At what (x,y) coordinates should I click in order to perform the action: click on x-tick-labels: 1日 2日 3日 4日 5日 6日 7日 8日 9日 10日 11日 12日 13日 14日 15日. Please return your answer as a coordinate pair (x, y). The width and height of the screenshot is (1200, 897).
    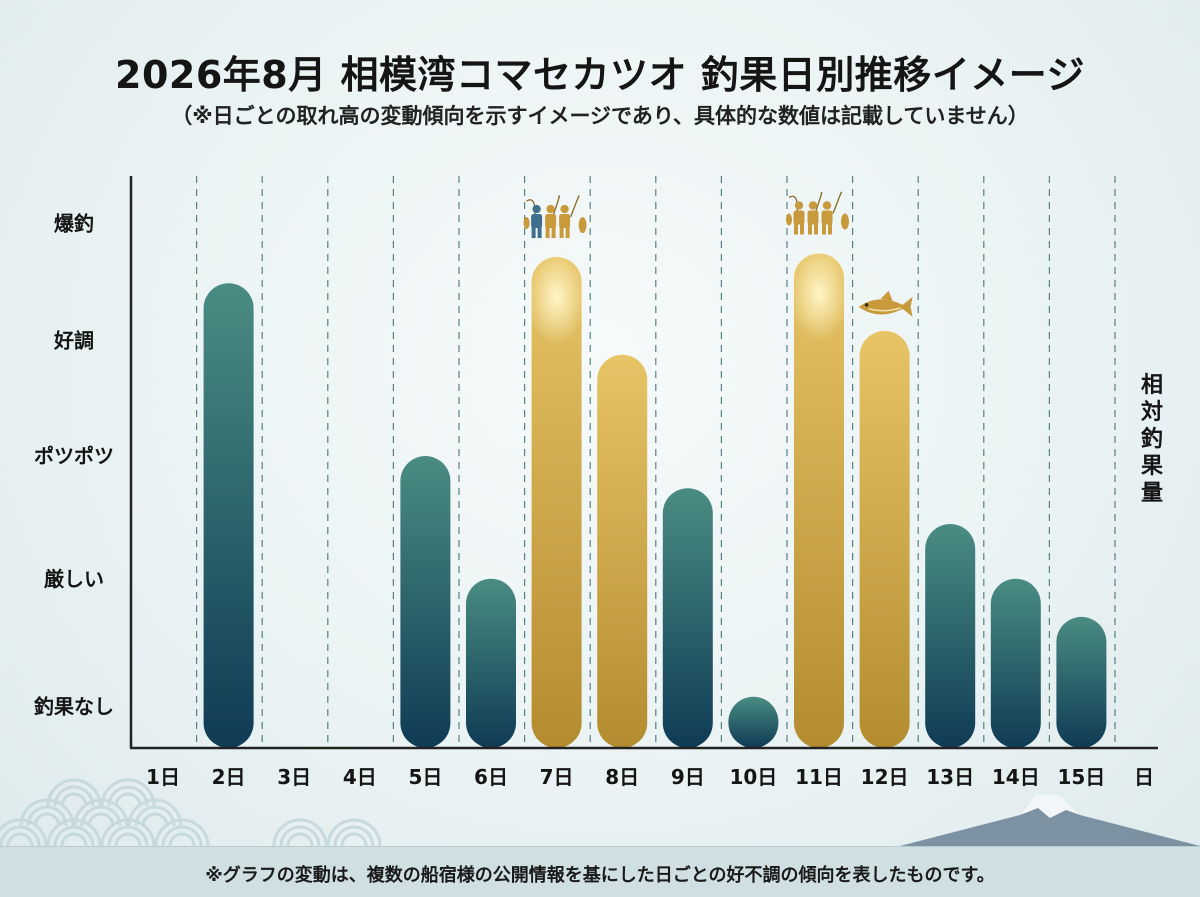
    Looking at the image, I should click on (625, 777).